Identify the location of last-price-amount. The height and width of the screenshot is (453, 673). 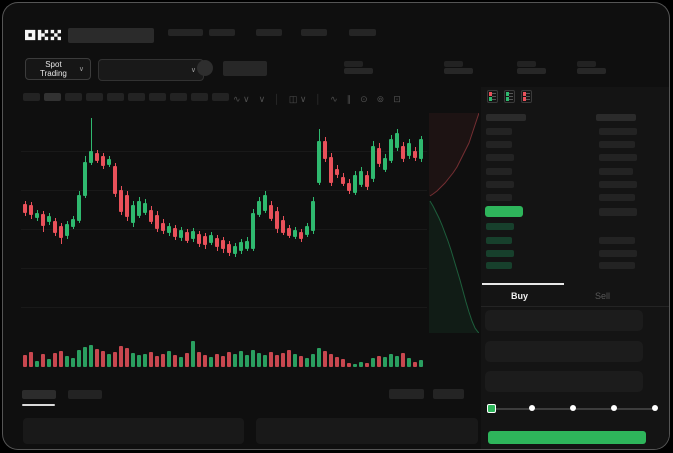
(618, 212).